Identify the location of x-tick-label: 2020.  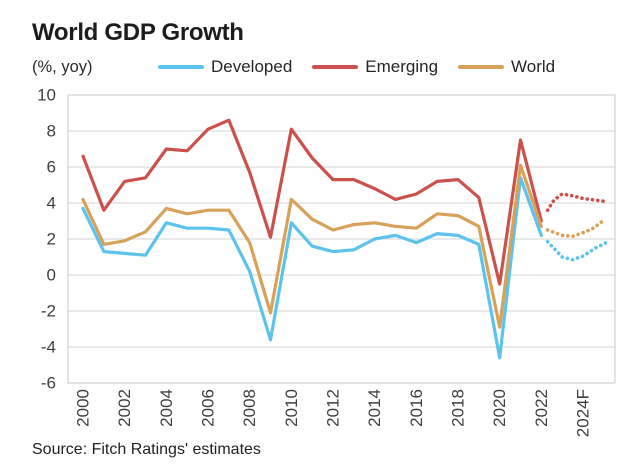
(499, 408).